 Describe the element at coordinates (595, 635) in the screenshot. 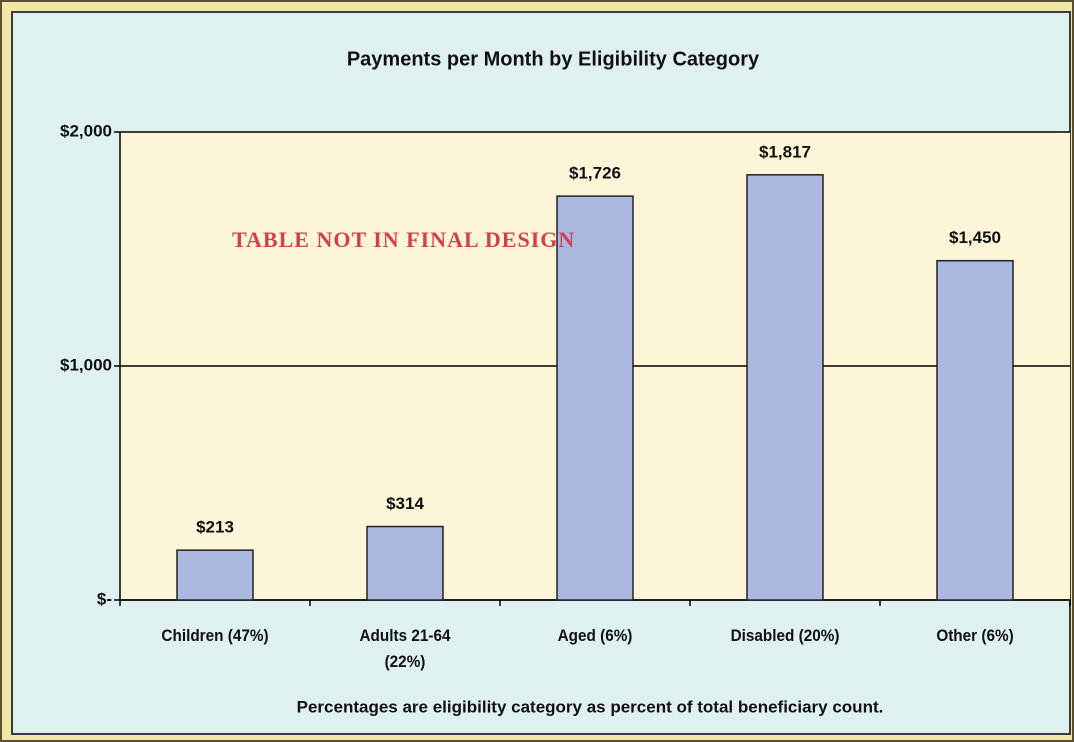

I see `x-tick-label: Aged (6%)` at that location.